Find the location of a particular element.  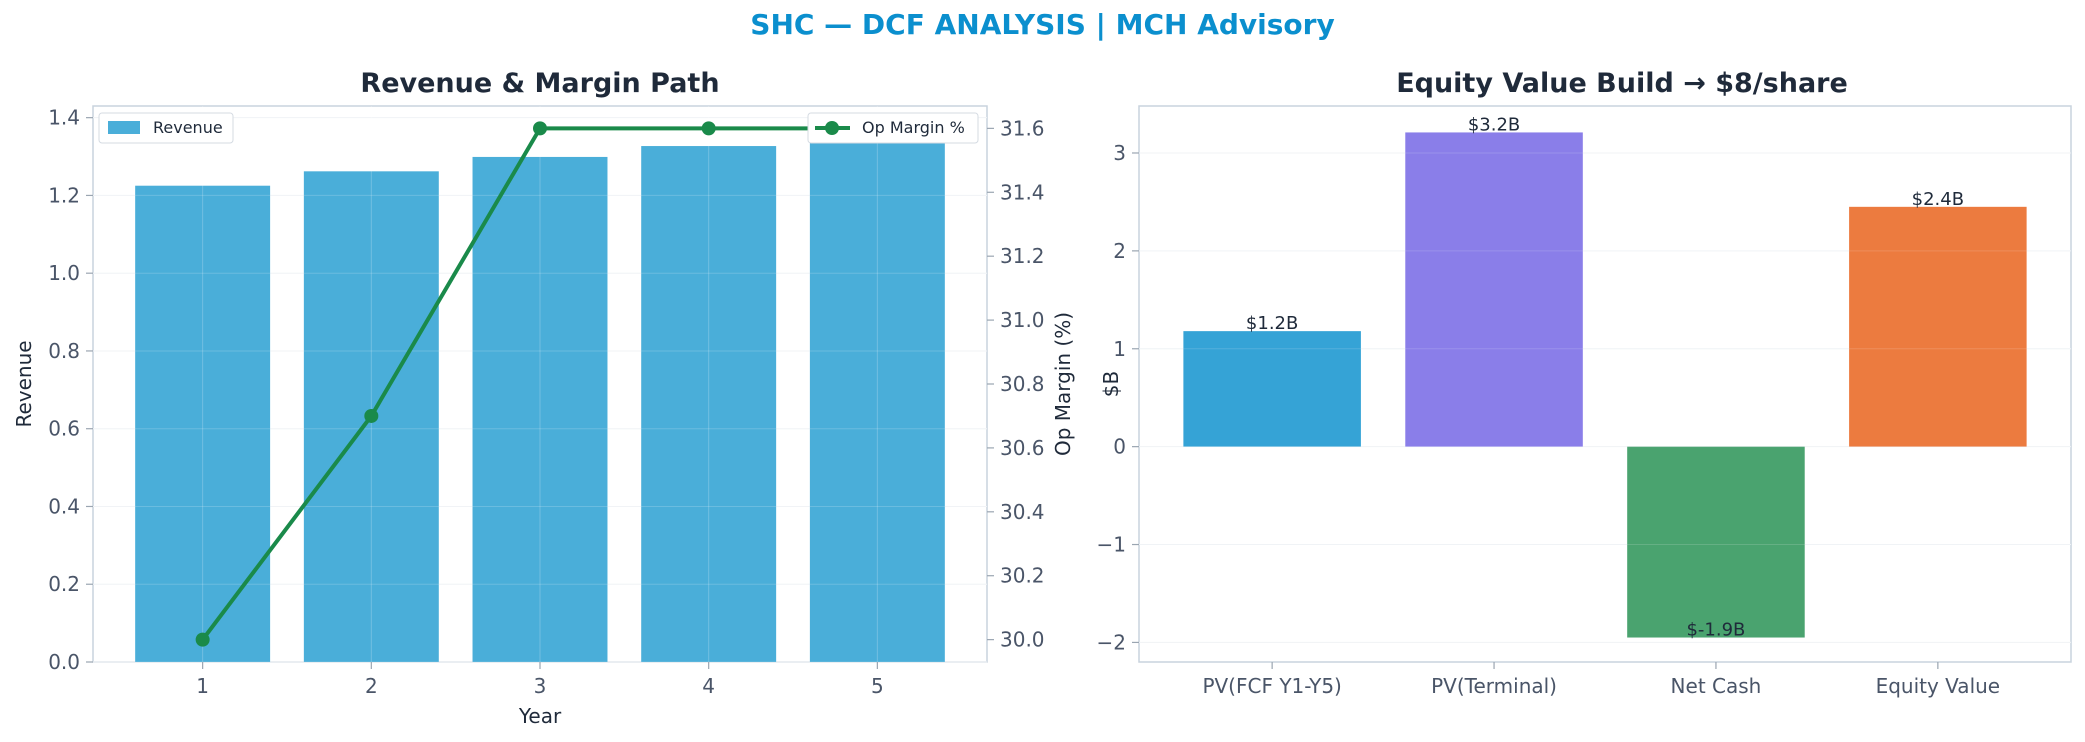

op-margin-legend-marker is located at coordinates (832, 128).